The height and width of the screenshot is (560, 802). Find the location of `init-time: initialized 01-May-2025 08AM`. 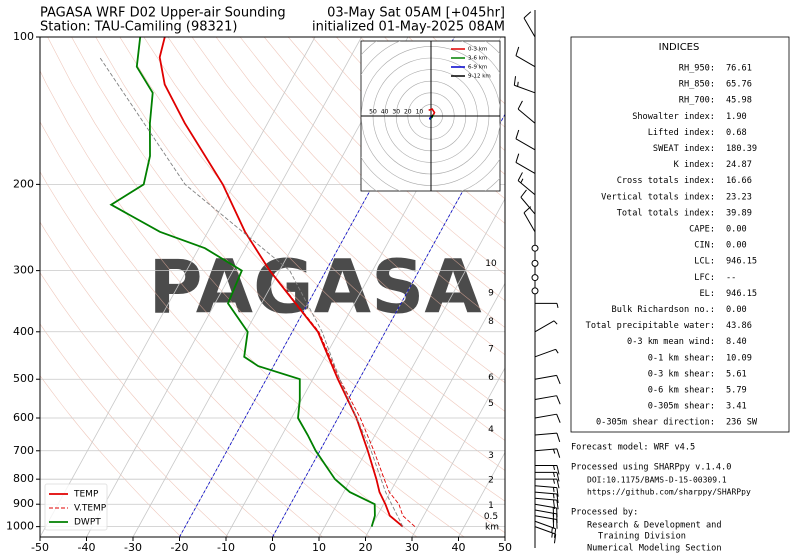

init-time: initialized 01-May-2025 08AM is located at coordinates (408, 27).